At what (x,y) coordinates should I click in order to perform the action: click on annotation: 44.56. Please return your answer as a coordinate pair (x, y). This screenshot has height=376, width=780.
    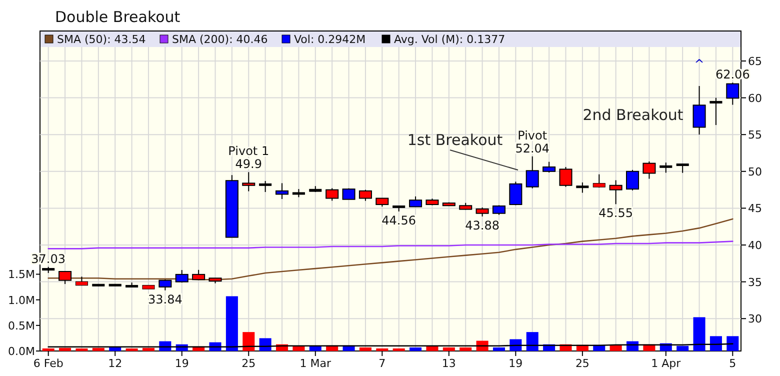
    Looking at the image, I should click on (399, 220).